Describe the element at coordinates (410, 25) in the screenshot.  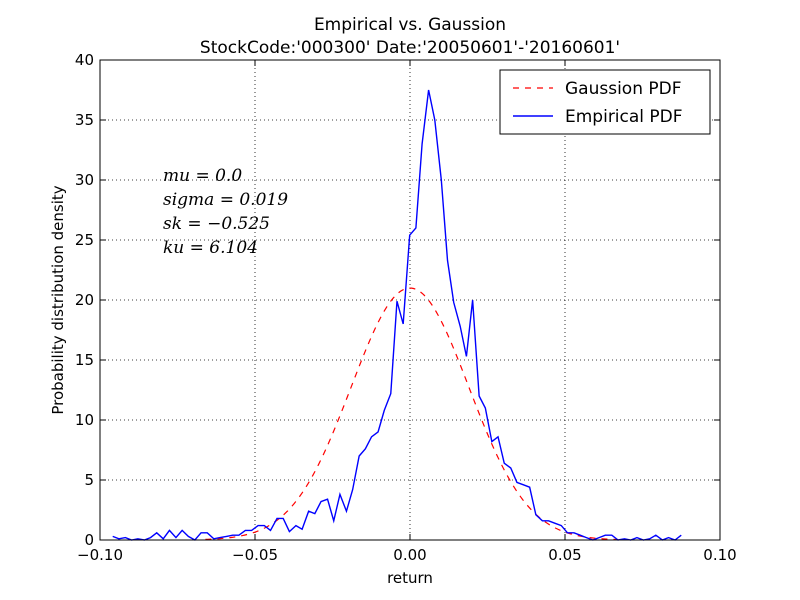
I see `chart-title-line-1: Empirical vs. Gaussion` at that location.